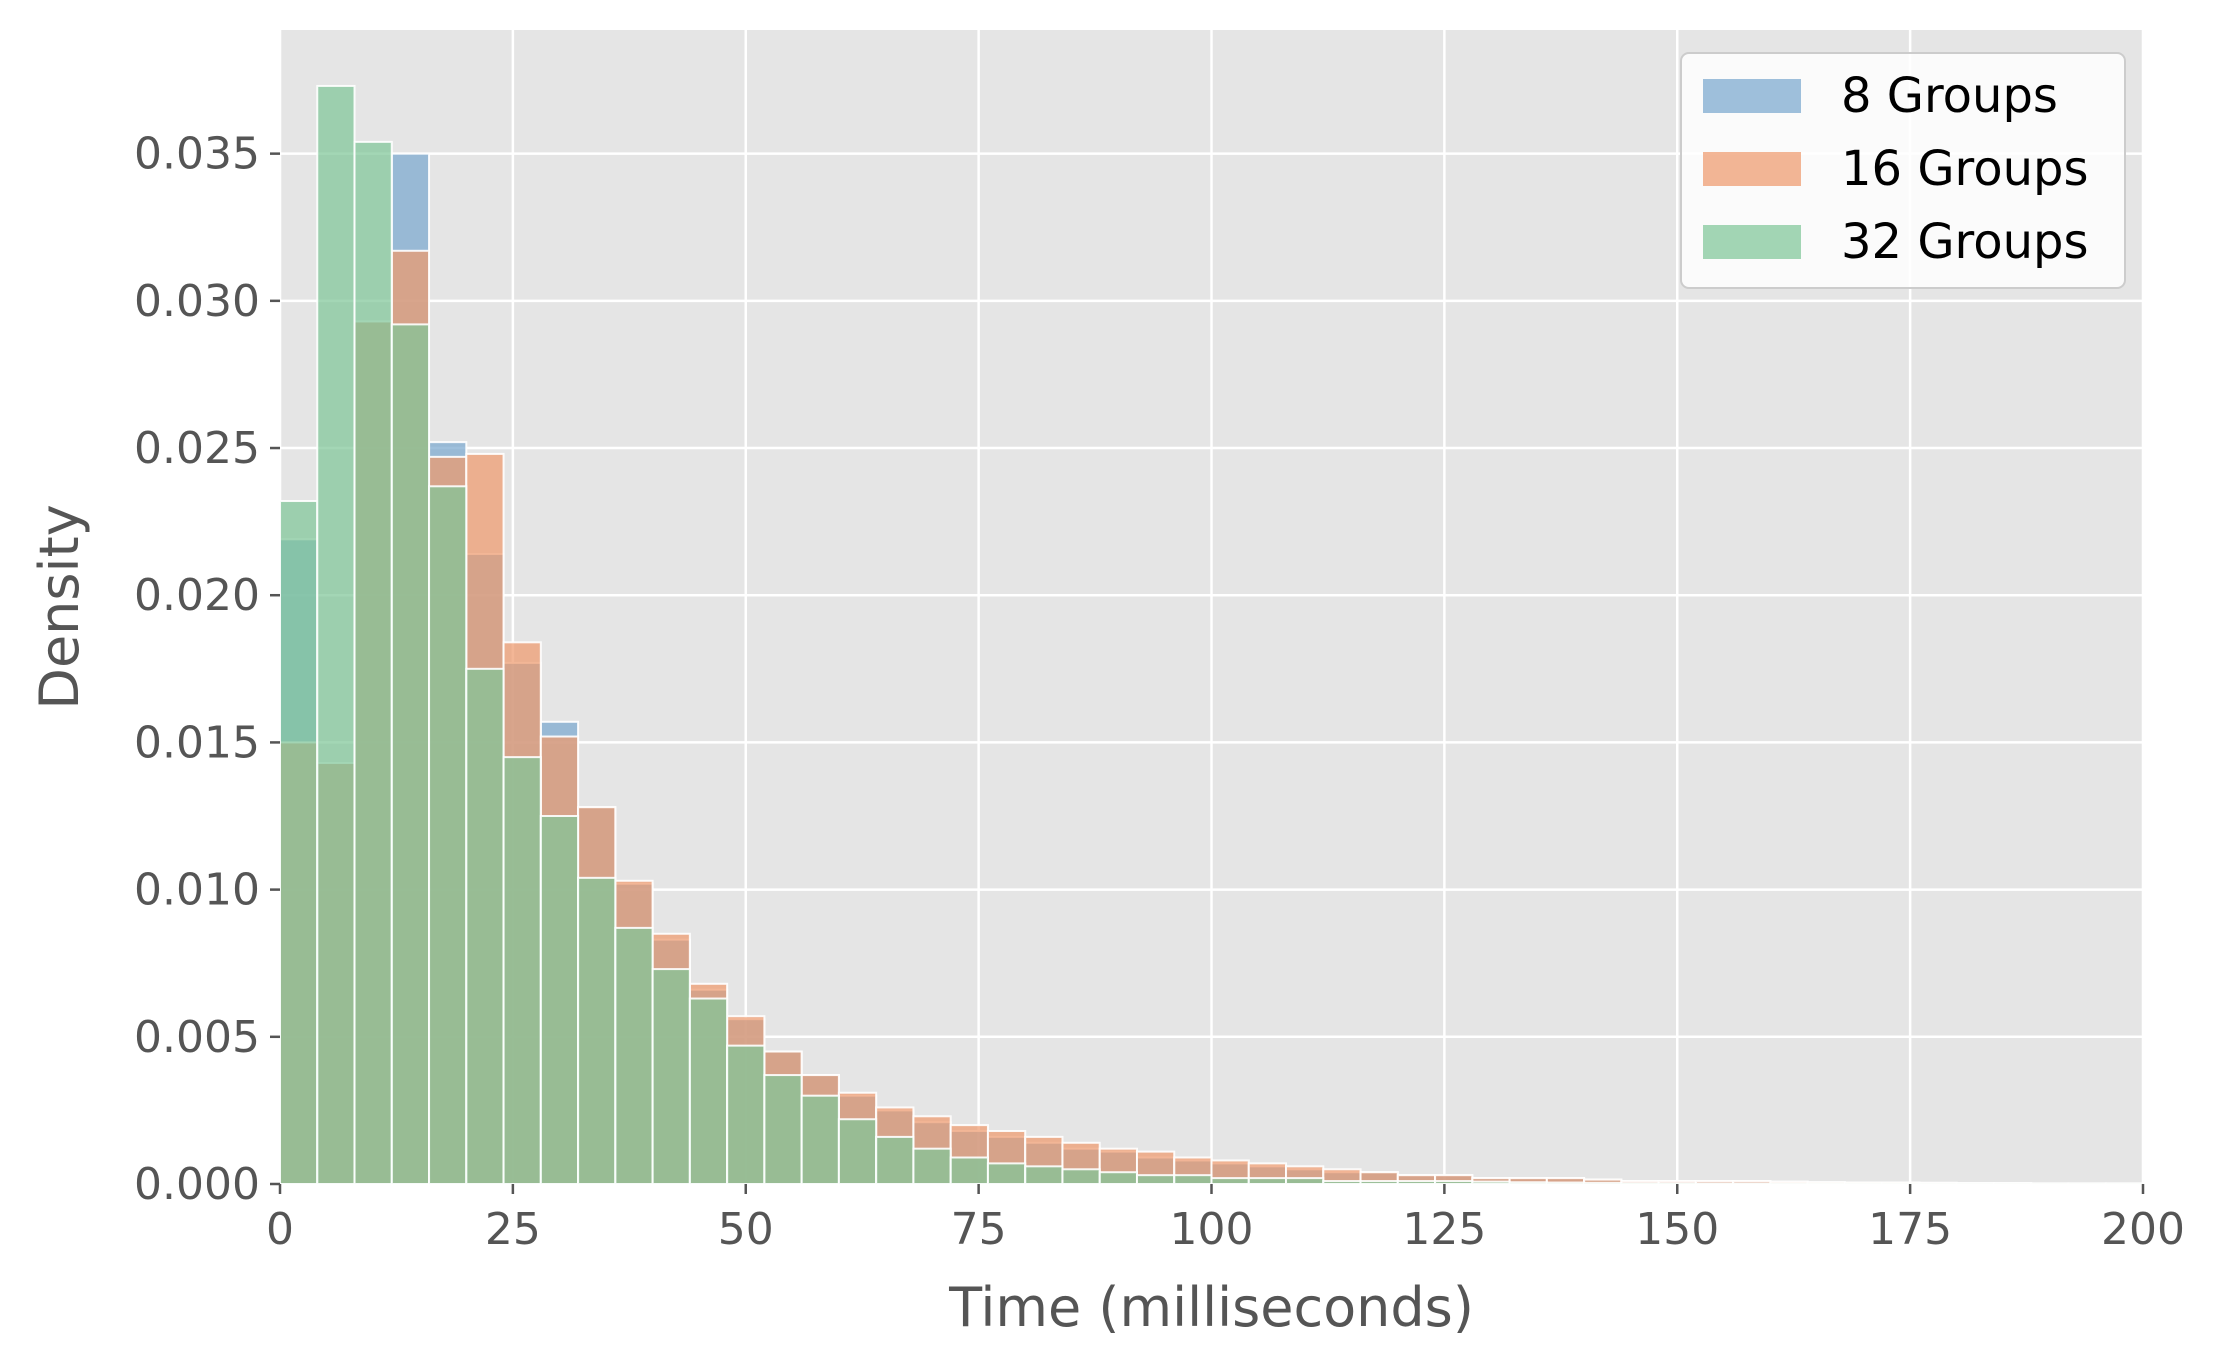 This screenshot has height=1372, width=2215. What do you see at coordinates (197, 448) in the screenshot?
I see `y-tick-label: 0.025` at bounding box center [197, 448].